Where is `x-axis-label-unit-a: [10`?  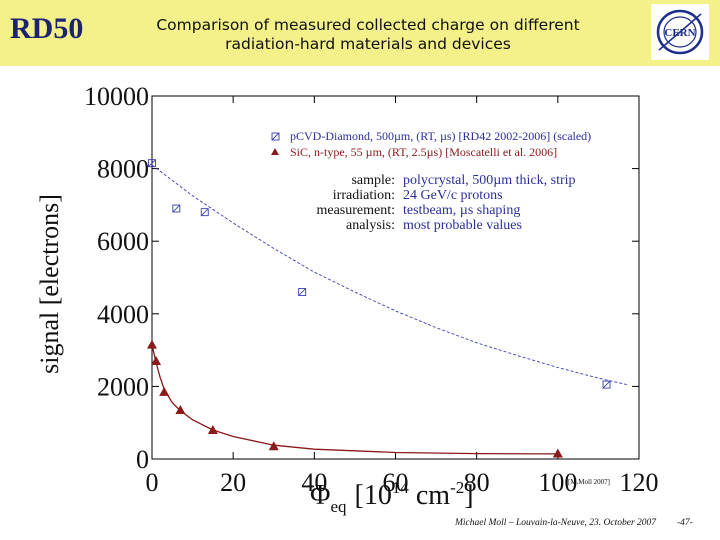 x-axis-label-unit-a: [10 is located at coordinates (373, 495).